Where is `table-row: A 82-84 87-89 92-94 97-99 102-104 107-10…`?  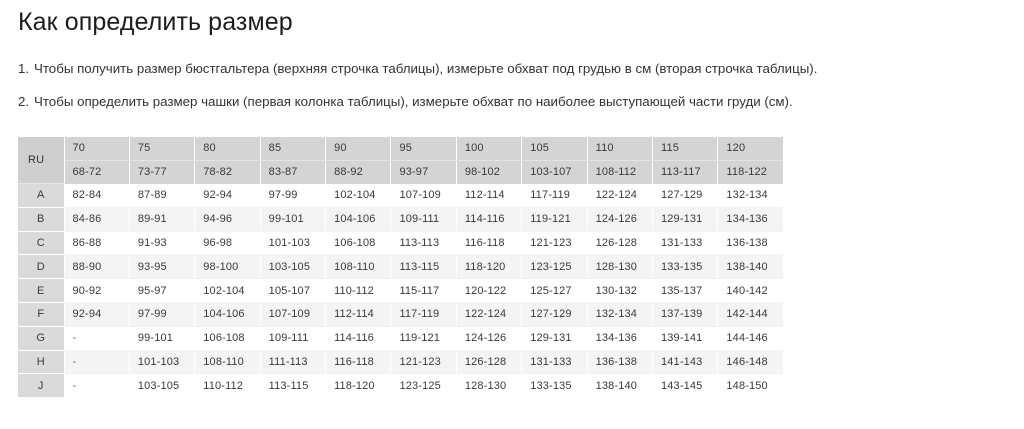
table-row: A 82-84 87-89 92-94 97-99 102-104 107-10… is located at coordinates (401, 195).